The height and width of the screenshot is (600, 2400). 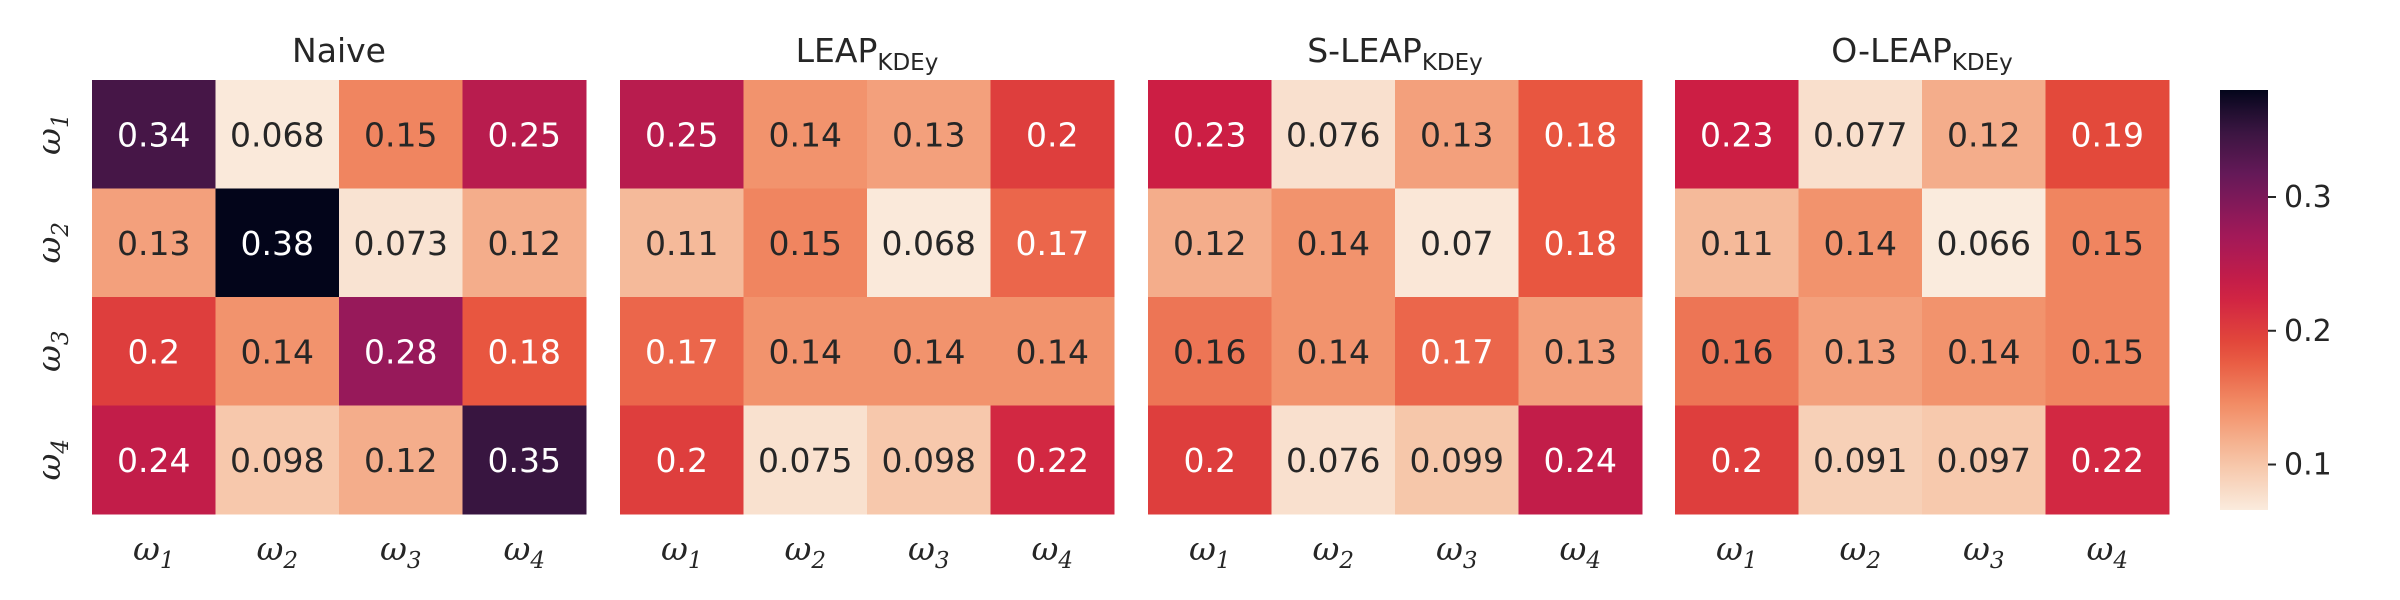 I want to click on cell-value-label: 0.11, so click(x=1736, y=243).